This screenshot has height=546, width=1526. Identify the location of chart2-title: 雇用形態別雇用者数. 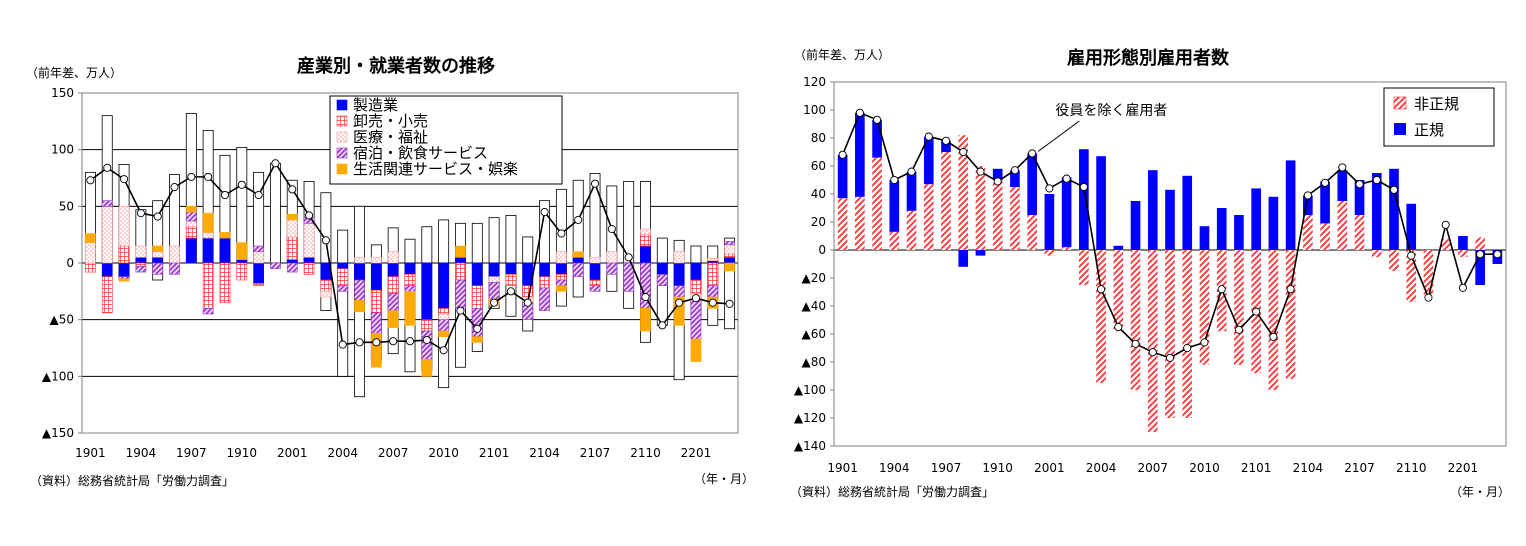
(1148, 58).